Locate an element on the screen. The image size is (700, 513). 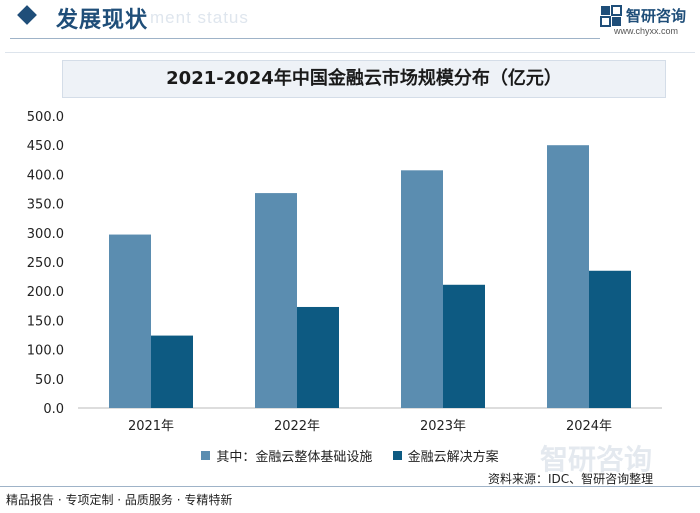
section-title: 发展现状 is located at coordinates (102, 20).